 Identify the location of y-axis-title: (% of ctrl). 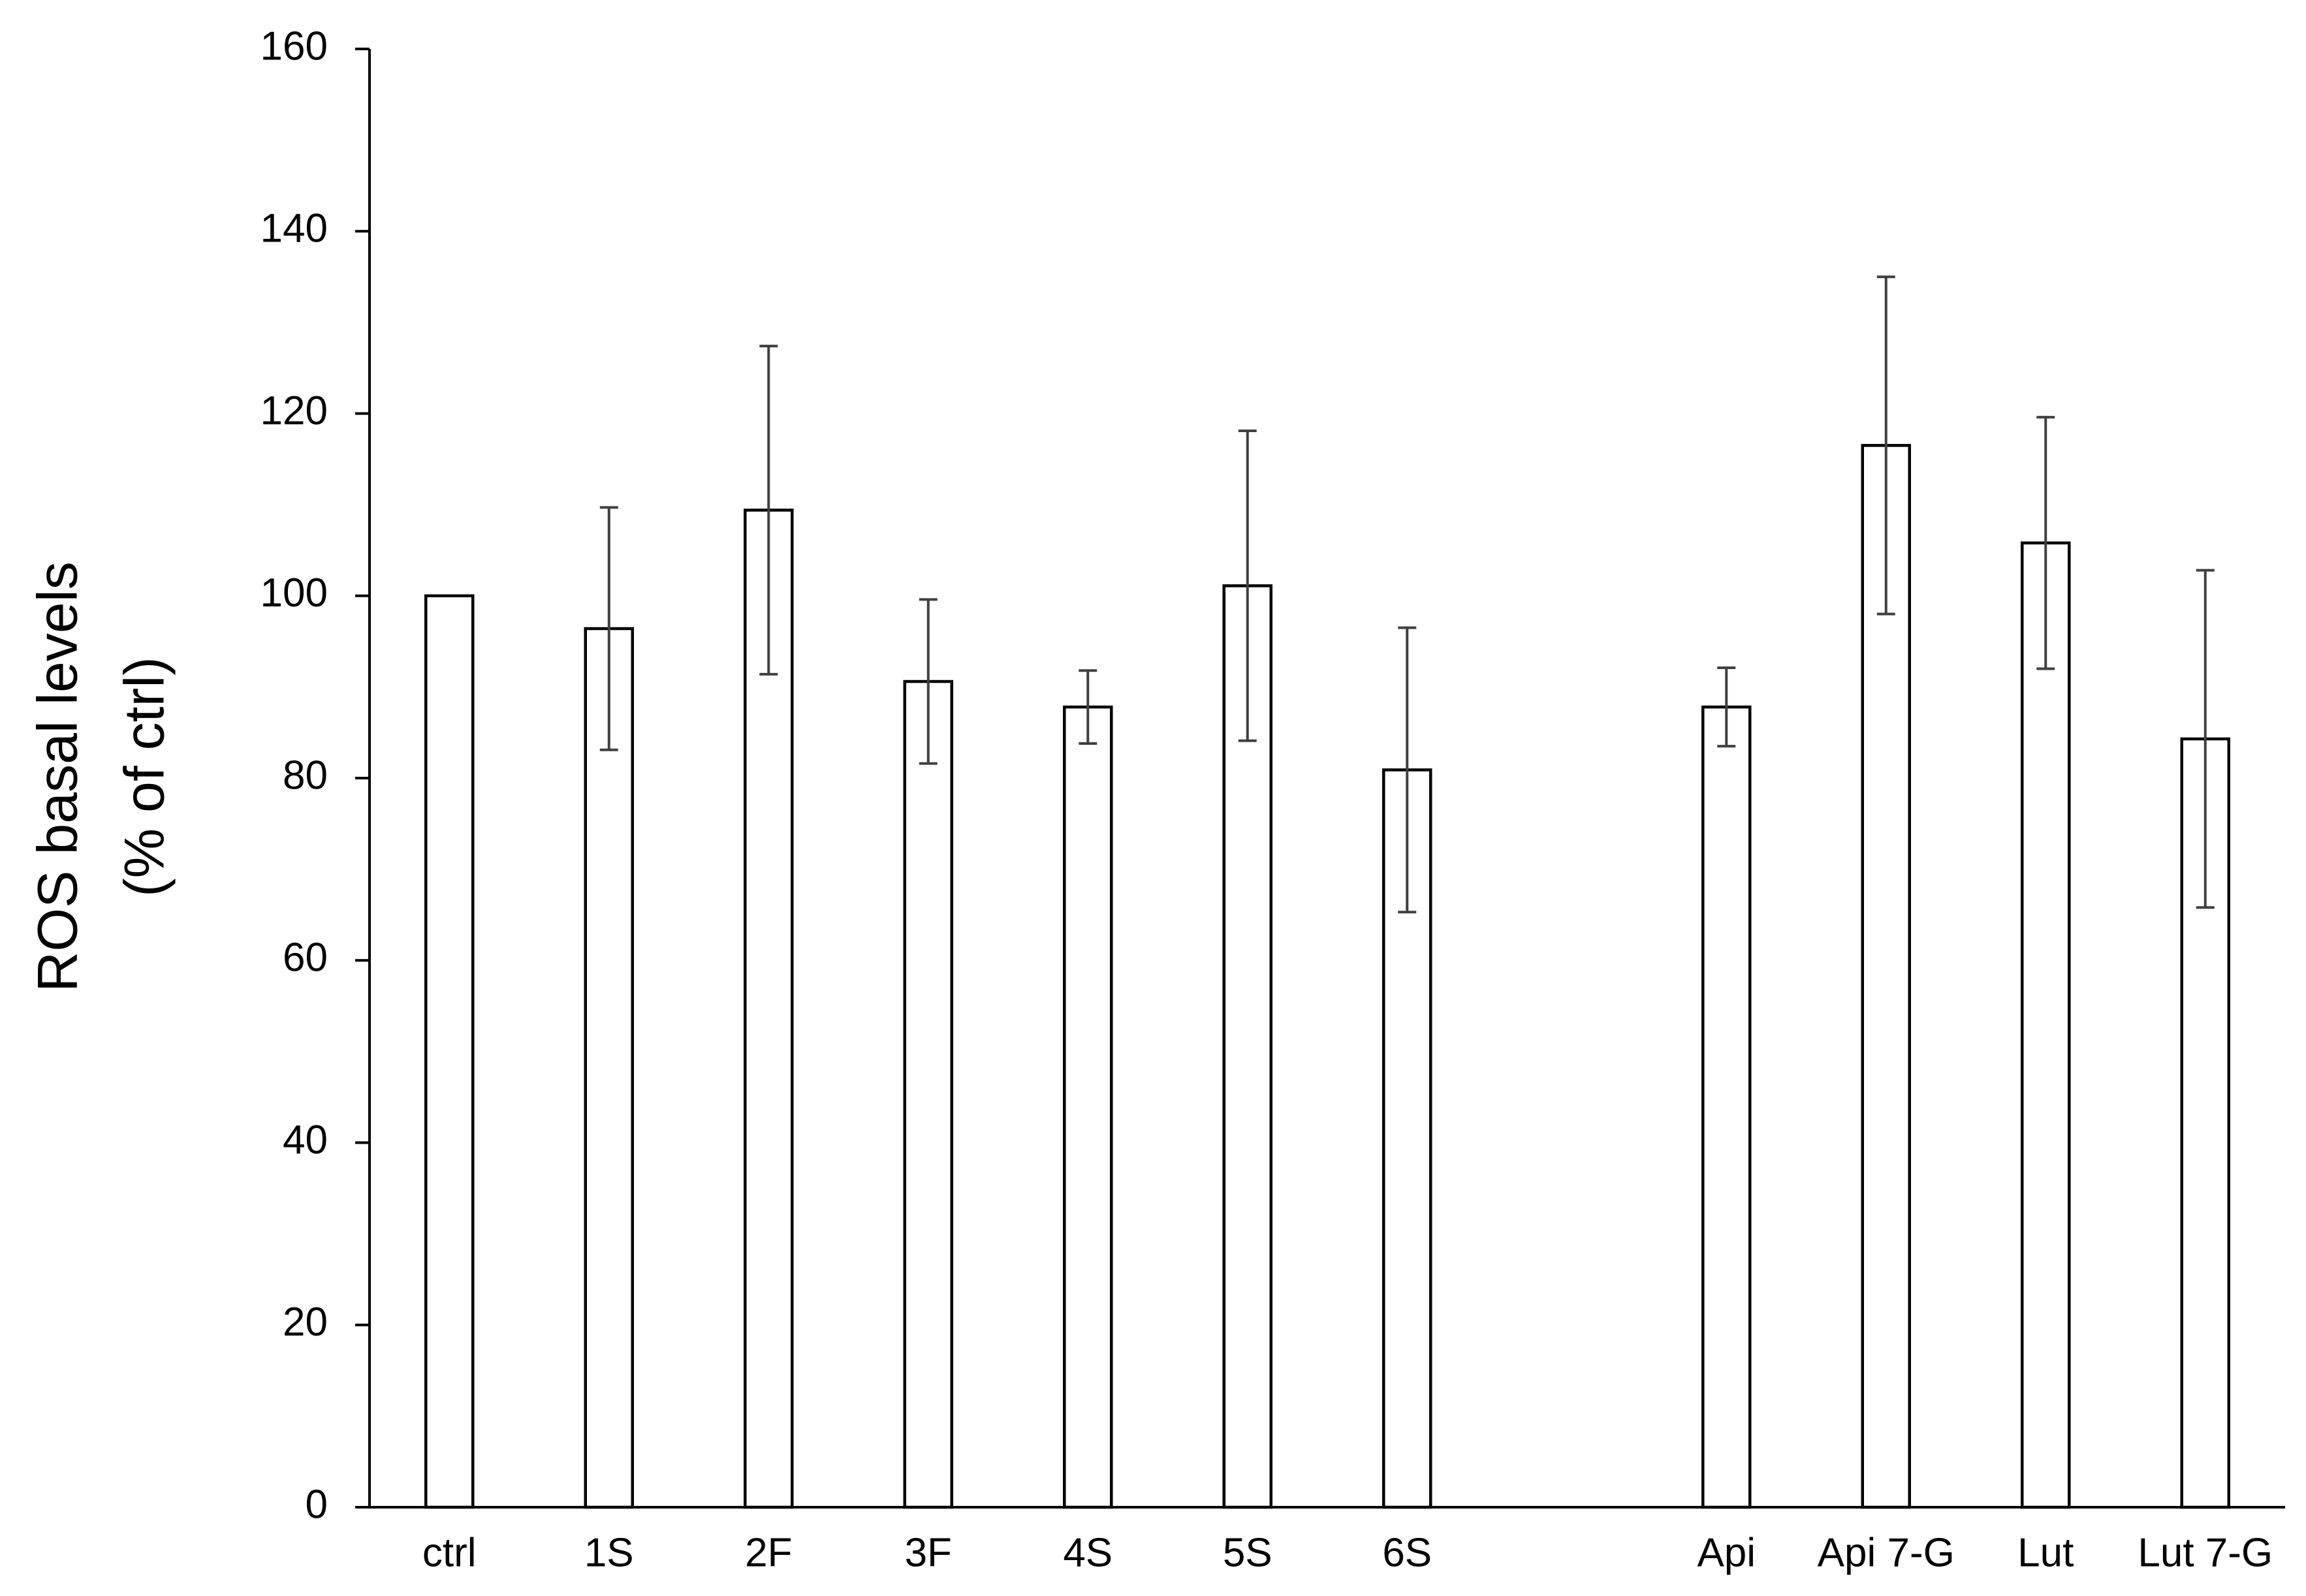
(145, 777).